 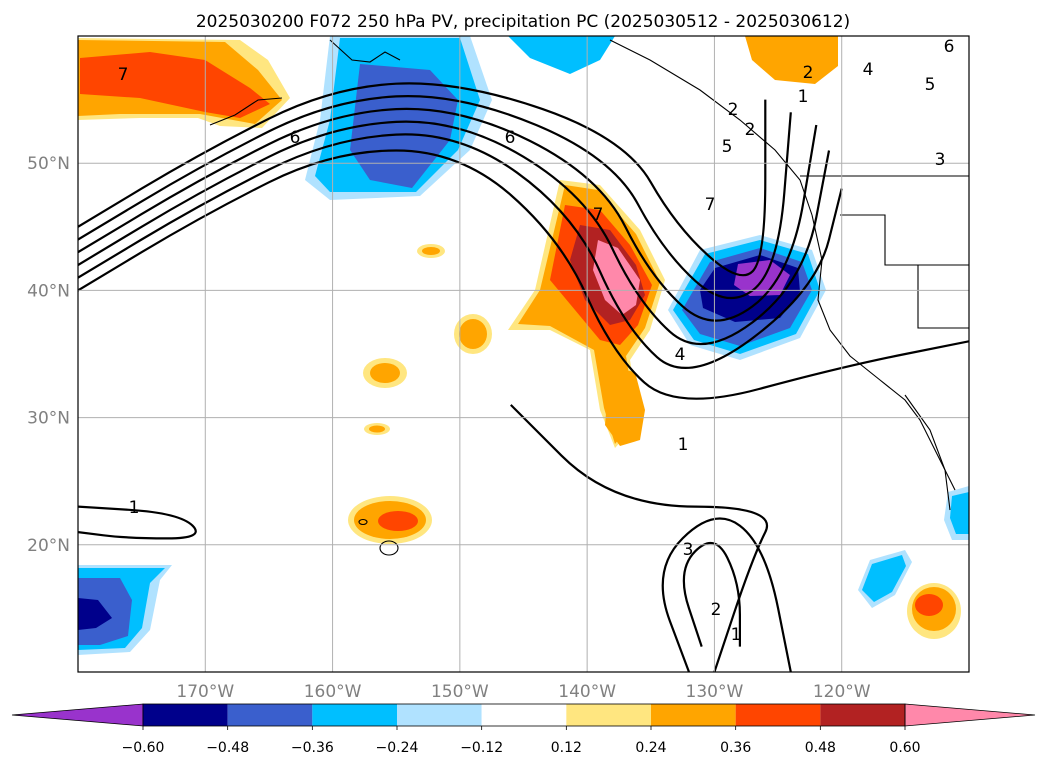 I want to click on lat-tick-label: 30°N, so click(x=48, y=419).